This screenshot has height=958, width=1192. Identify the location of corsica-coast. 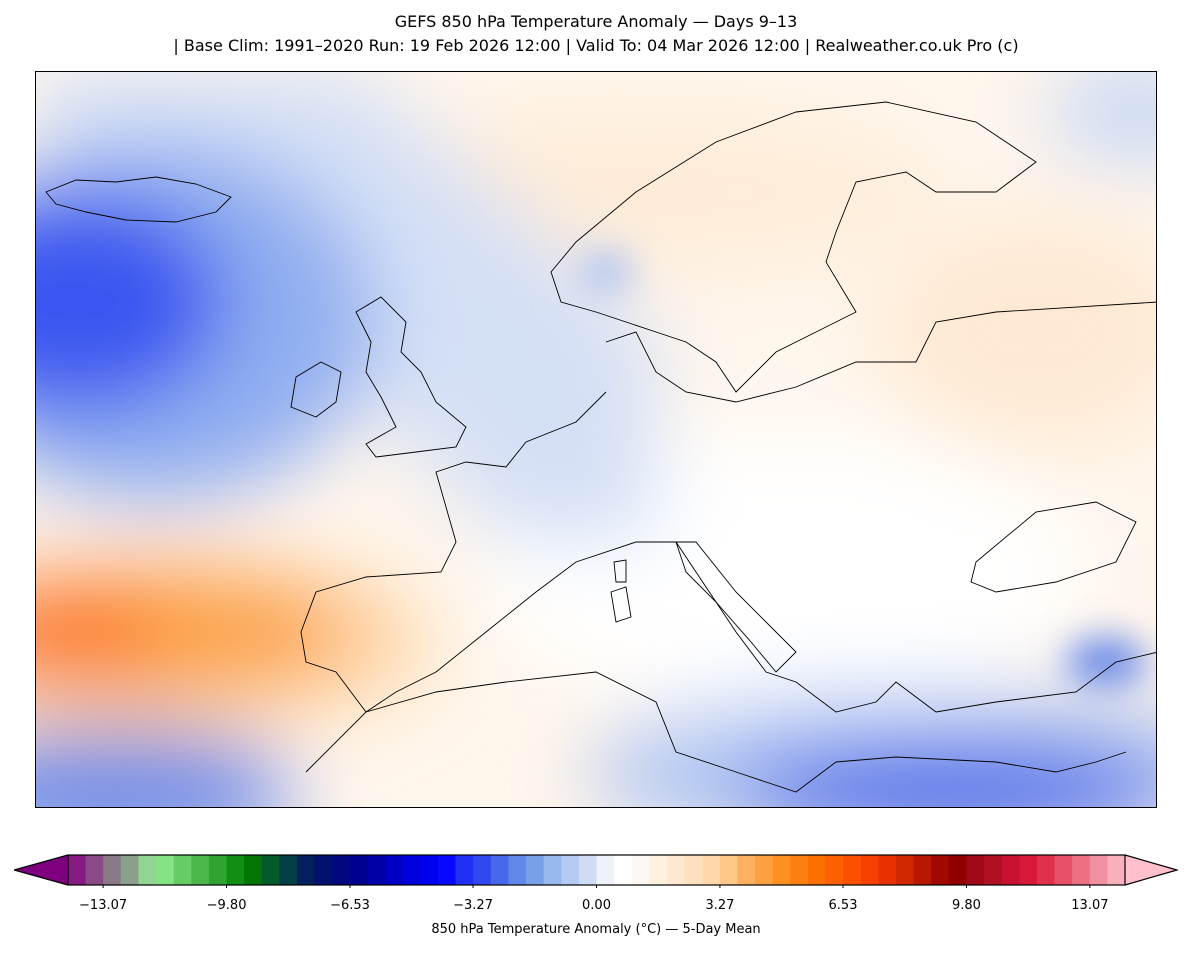
(620, 571).